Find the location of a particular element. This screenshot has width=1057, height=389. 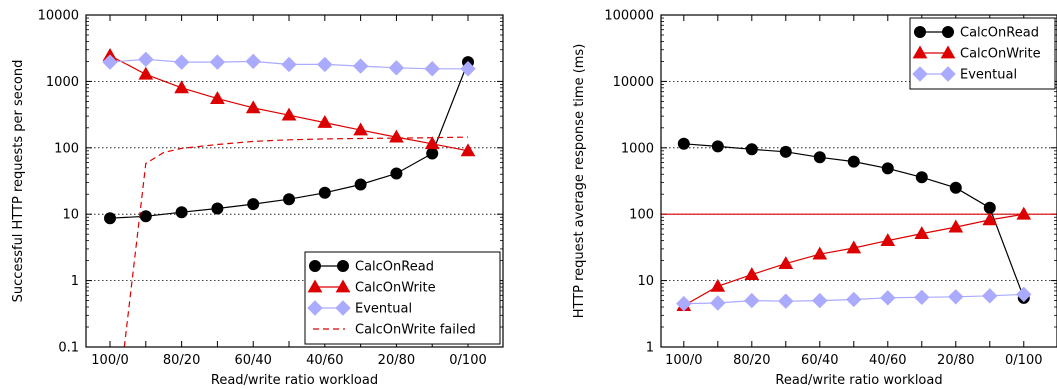

y-axis-label: HTTP request average response time (ms) is located at coordinates (579, 181).